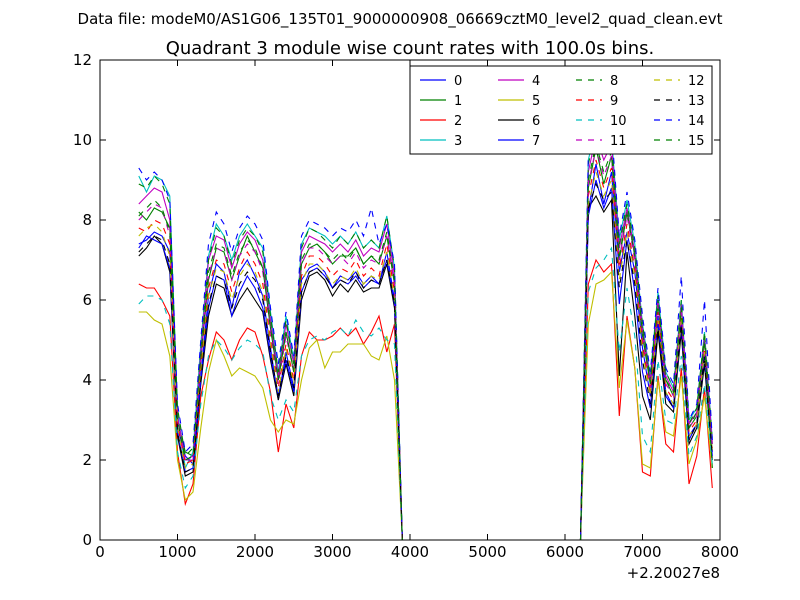 The width and height of the screenshot is (800, 600). What do you see at coordinates (255, 552) in the screenshot?
I see `x-tick-label: 2000` at bounding box center [255, 552].